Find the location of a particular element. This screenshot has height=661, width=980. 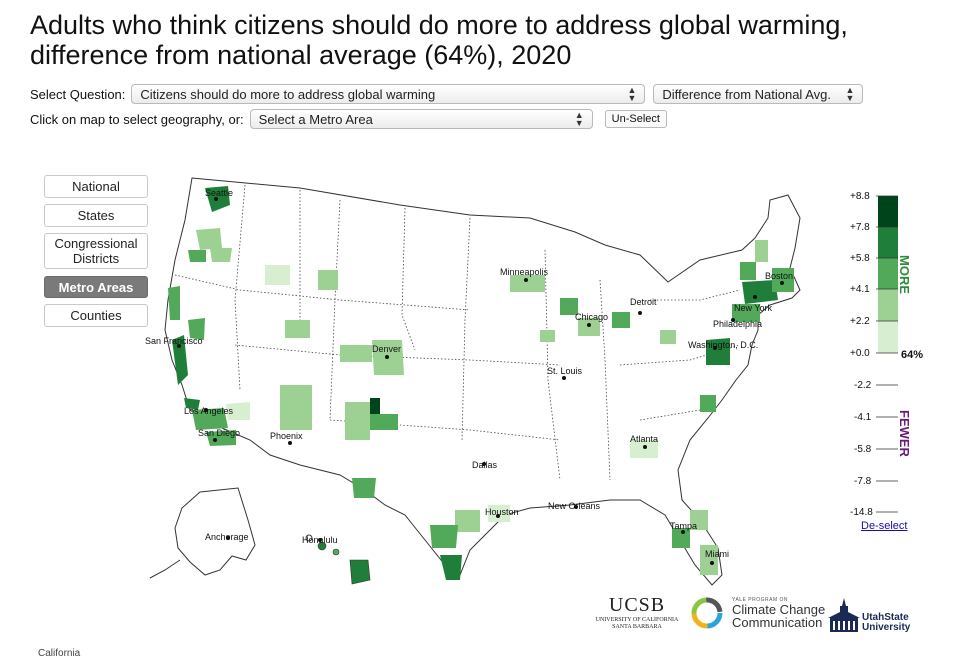

yale-logo-line2: Communication is located at coordinates (777, 622).